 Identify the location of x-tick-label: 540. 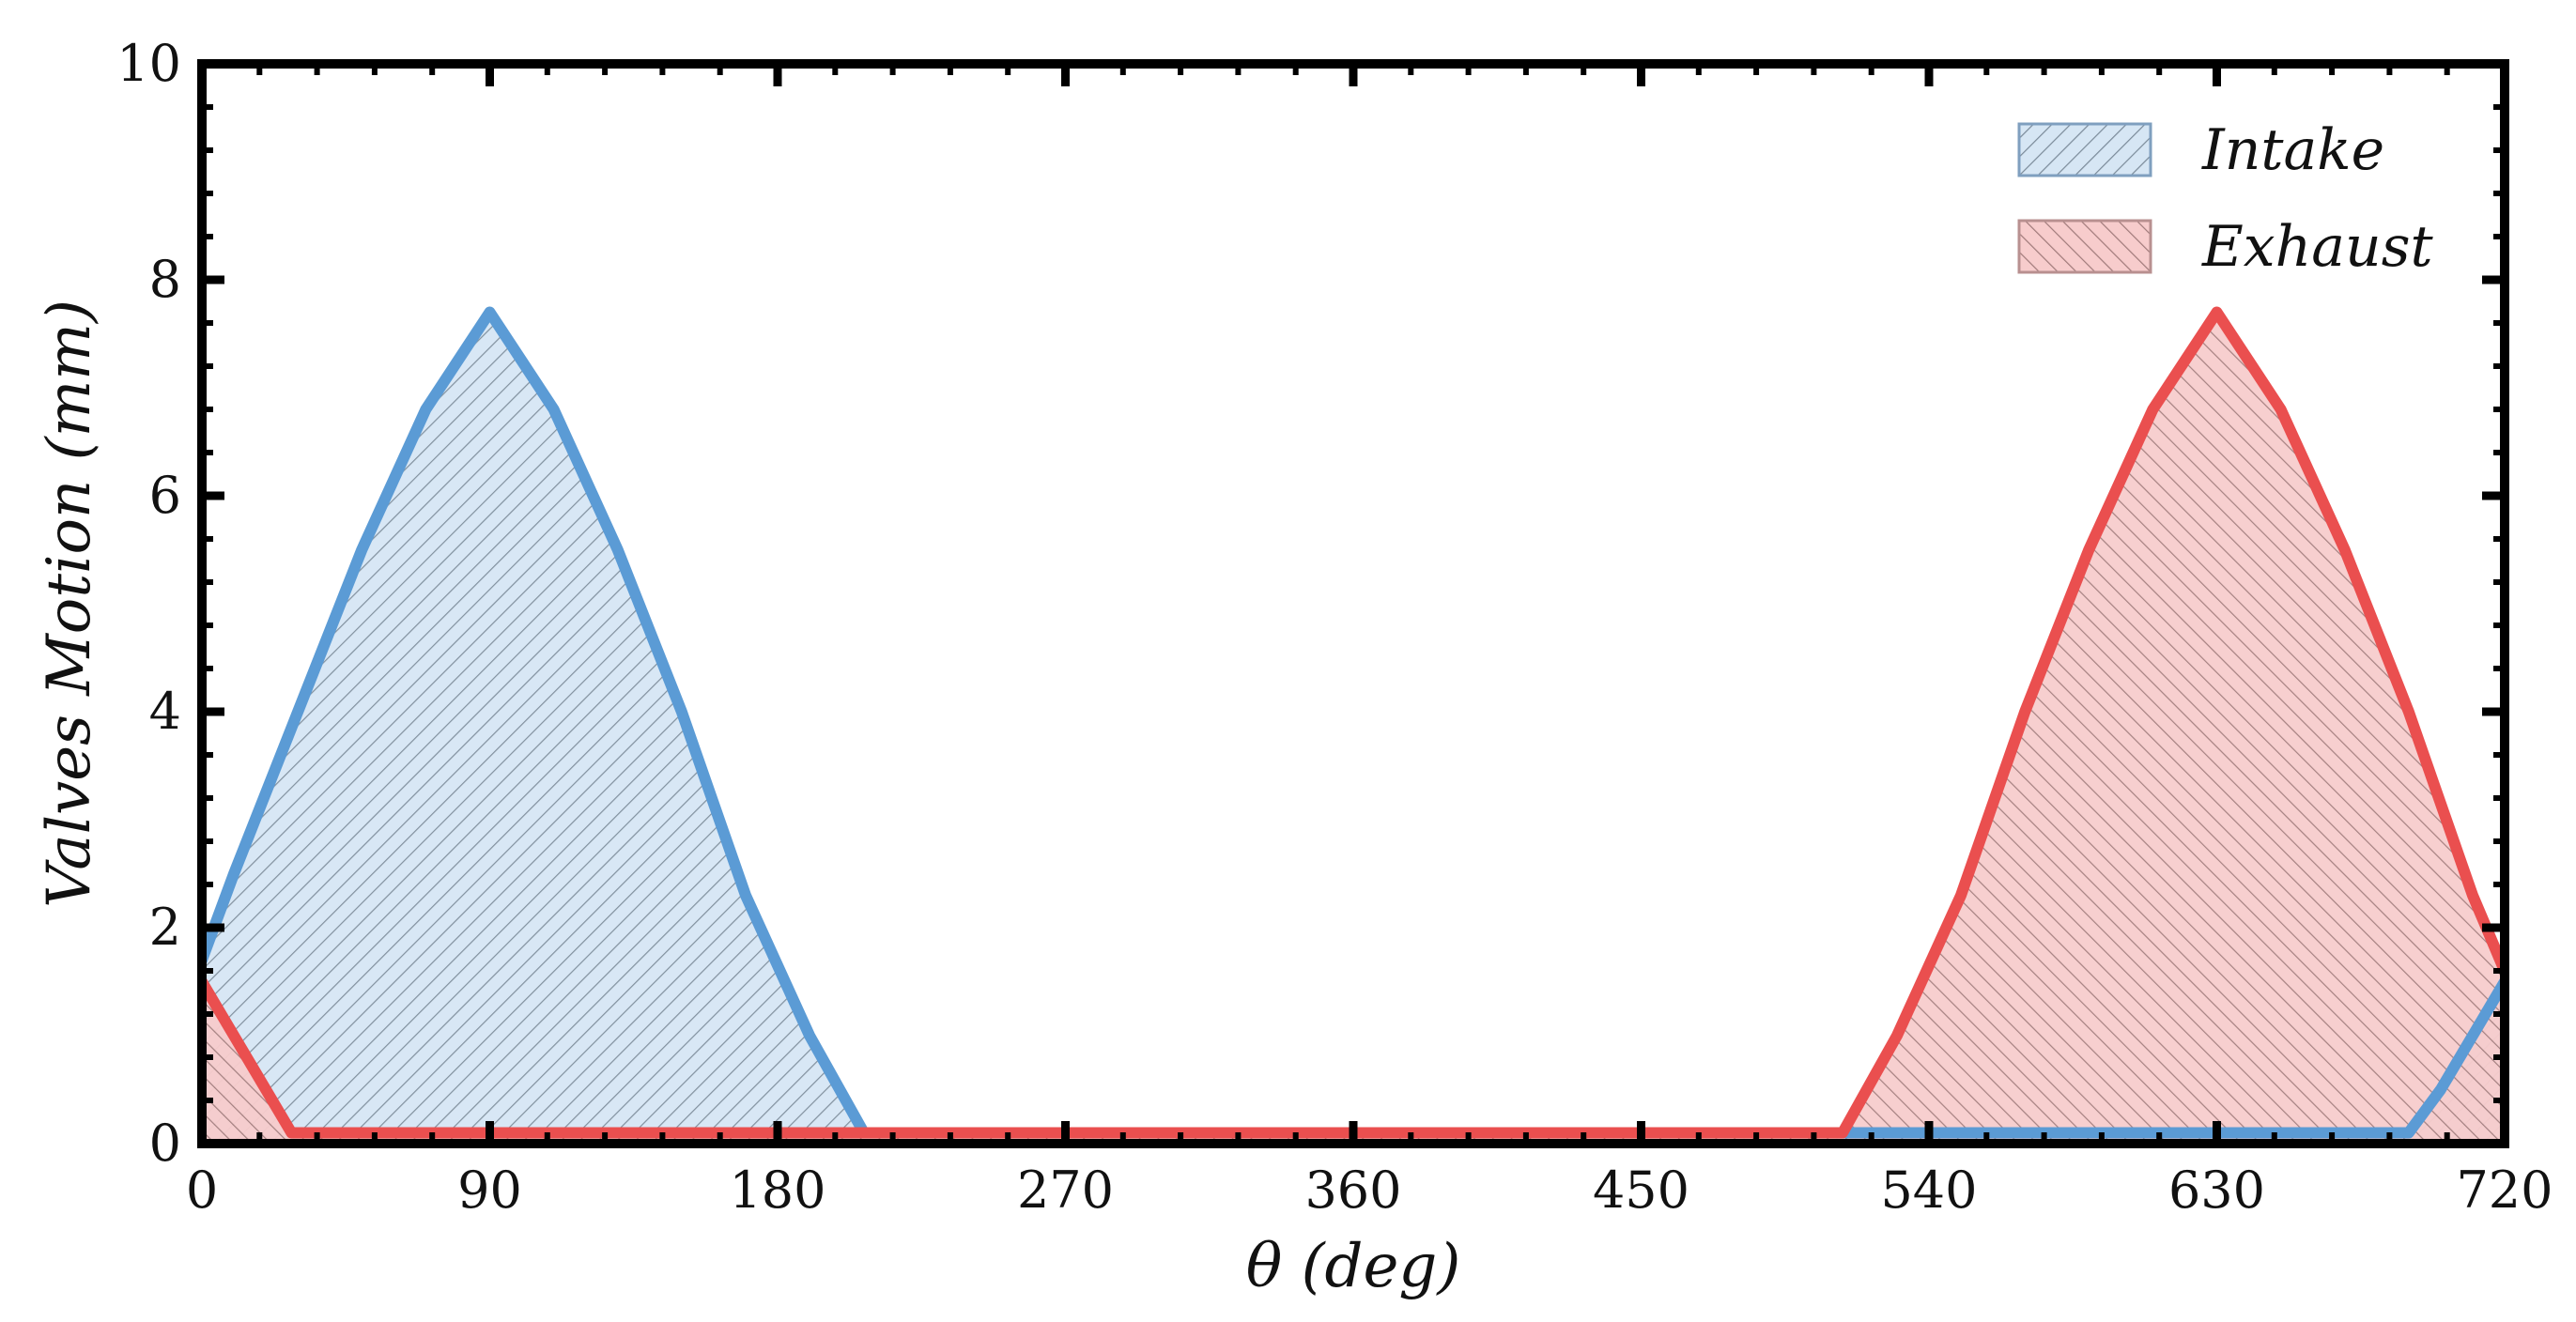
(1928, 1190).